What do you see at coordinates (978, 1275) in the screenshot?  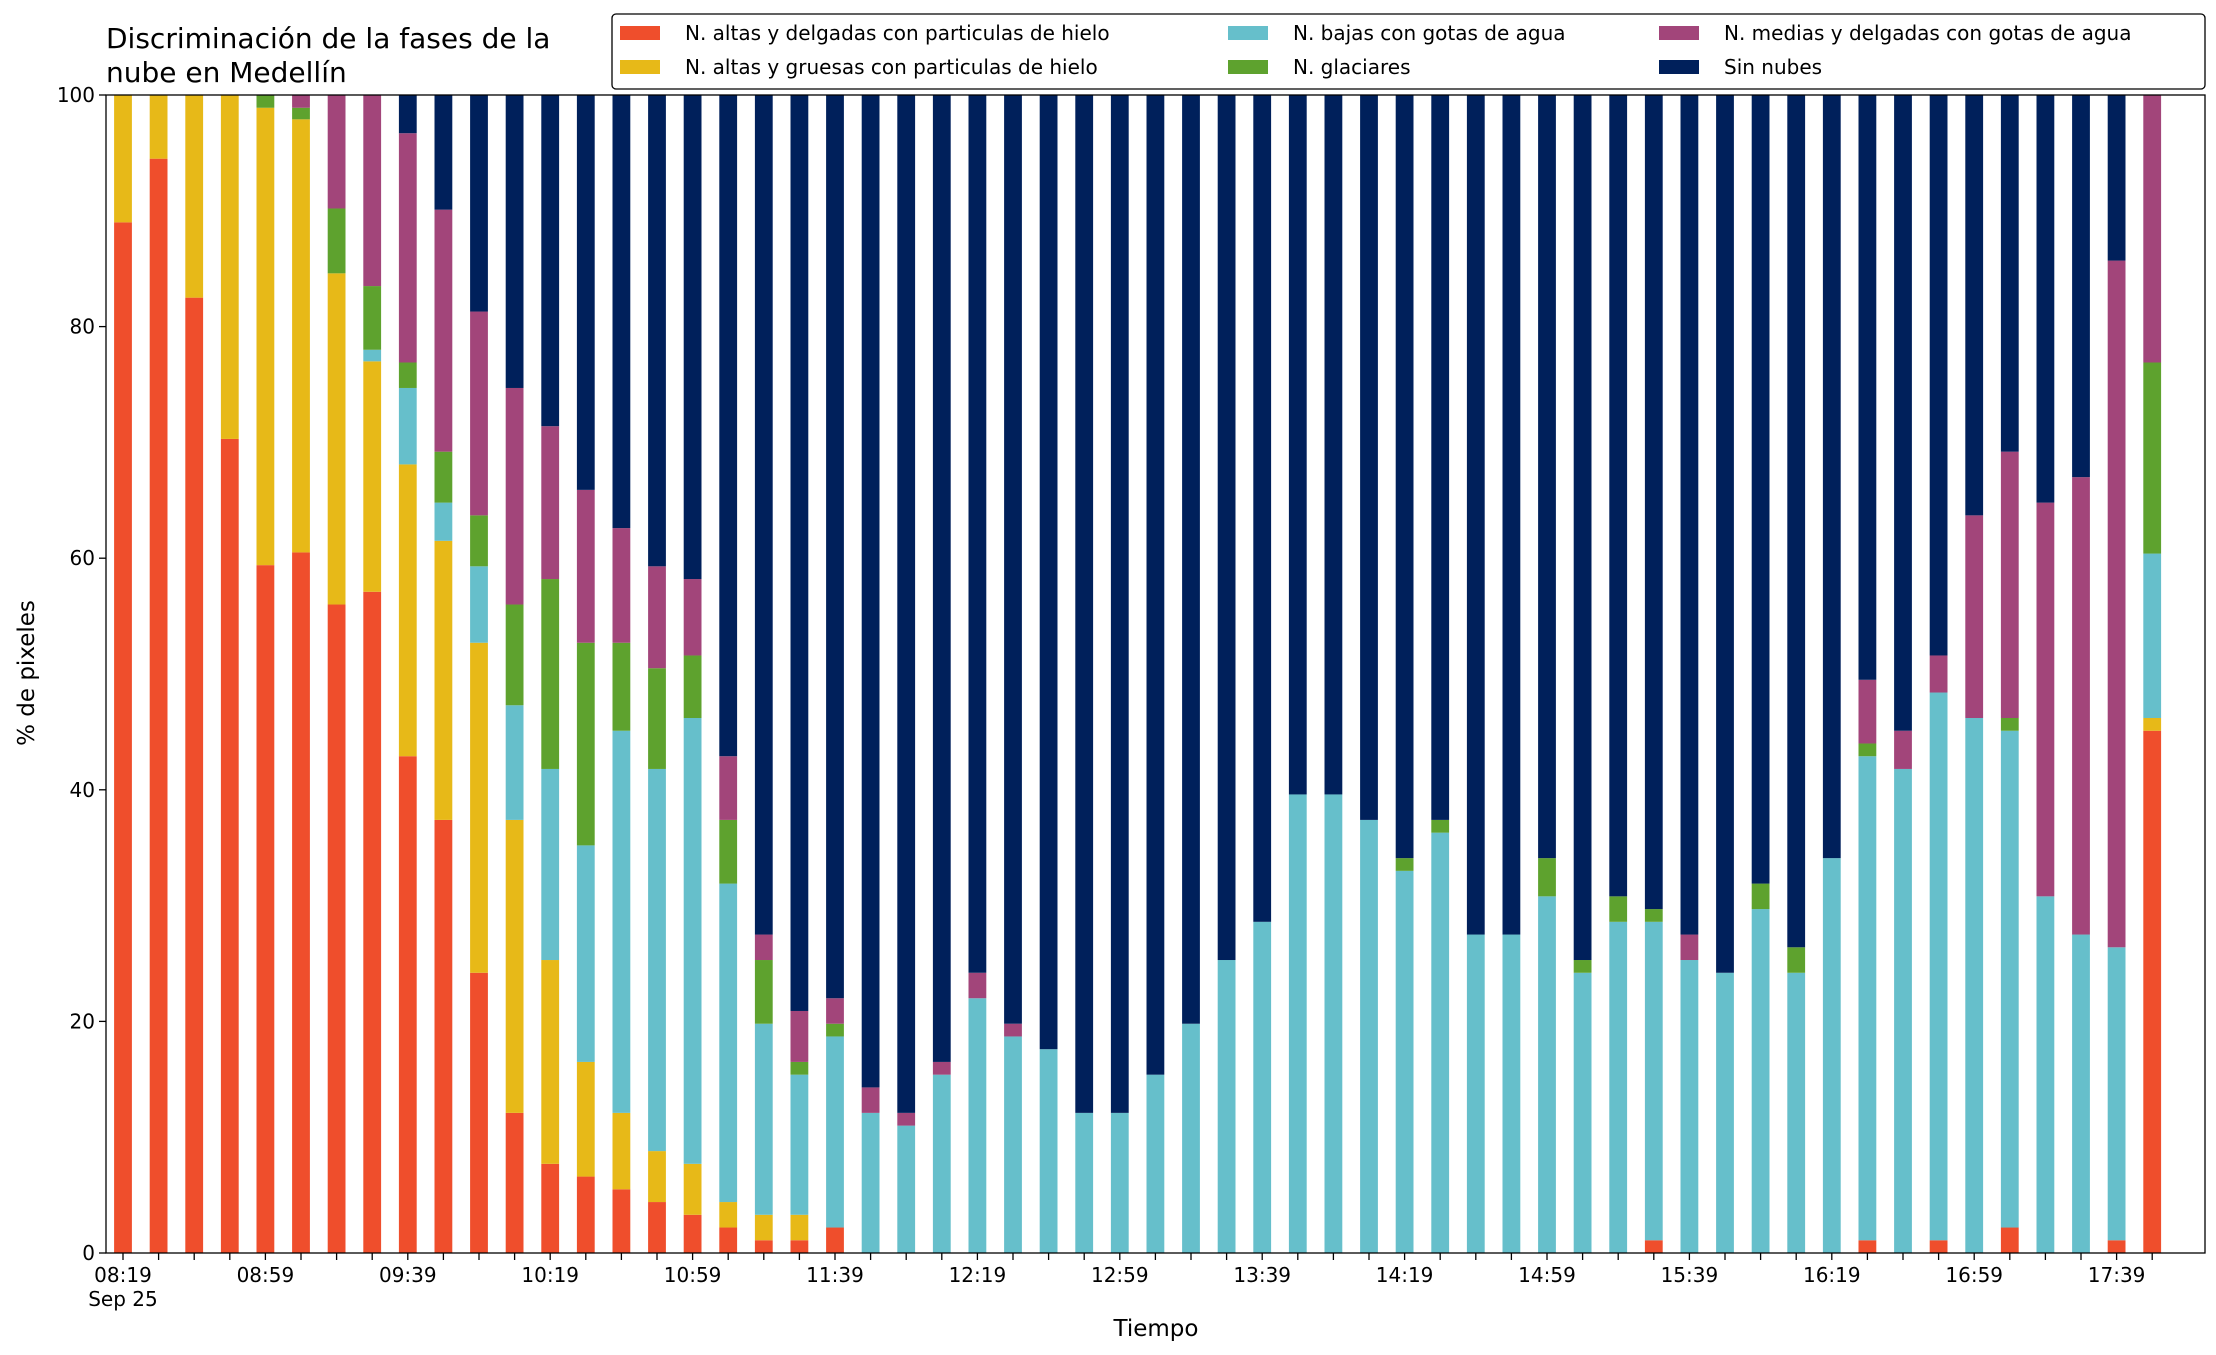 I see `x-tick-label: 12:19` at bounding box center [978, 1275].